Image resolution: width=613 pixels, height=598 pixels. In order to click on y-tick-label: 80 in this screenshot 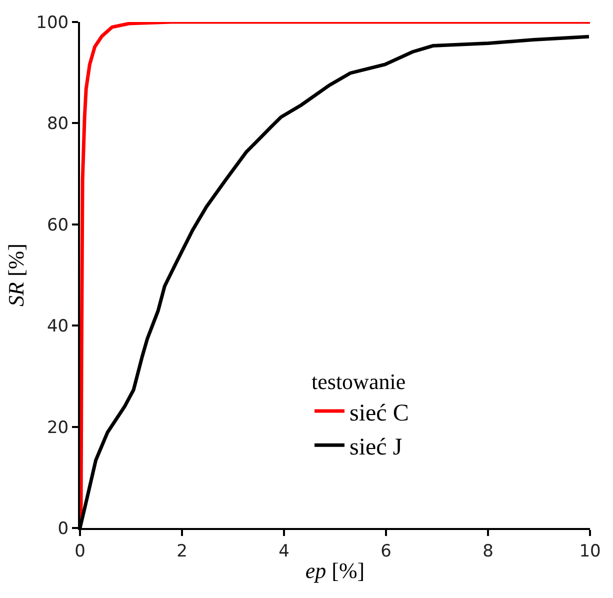, I will do `click(57, 124)`.